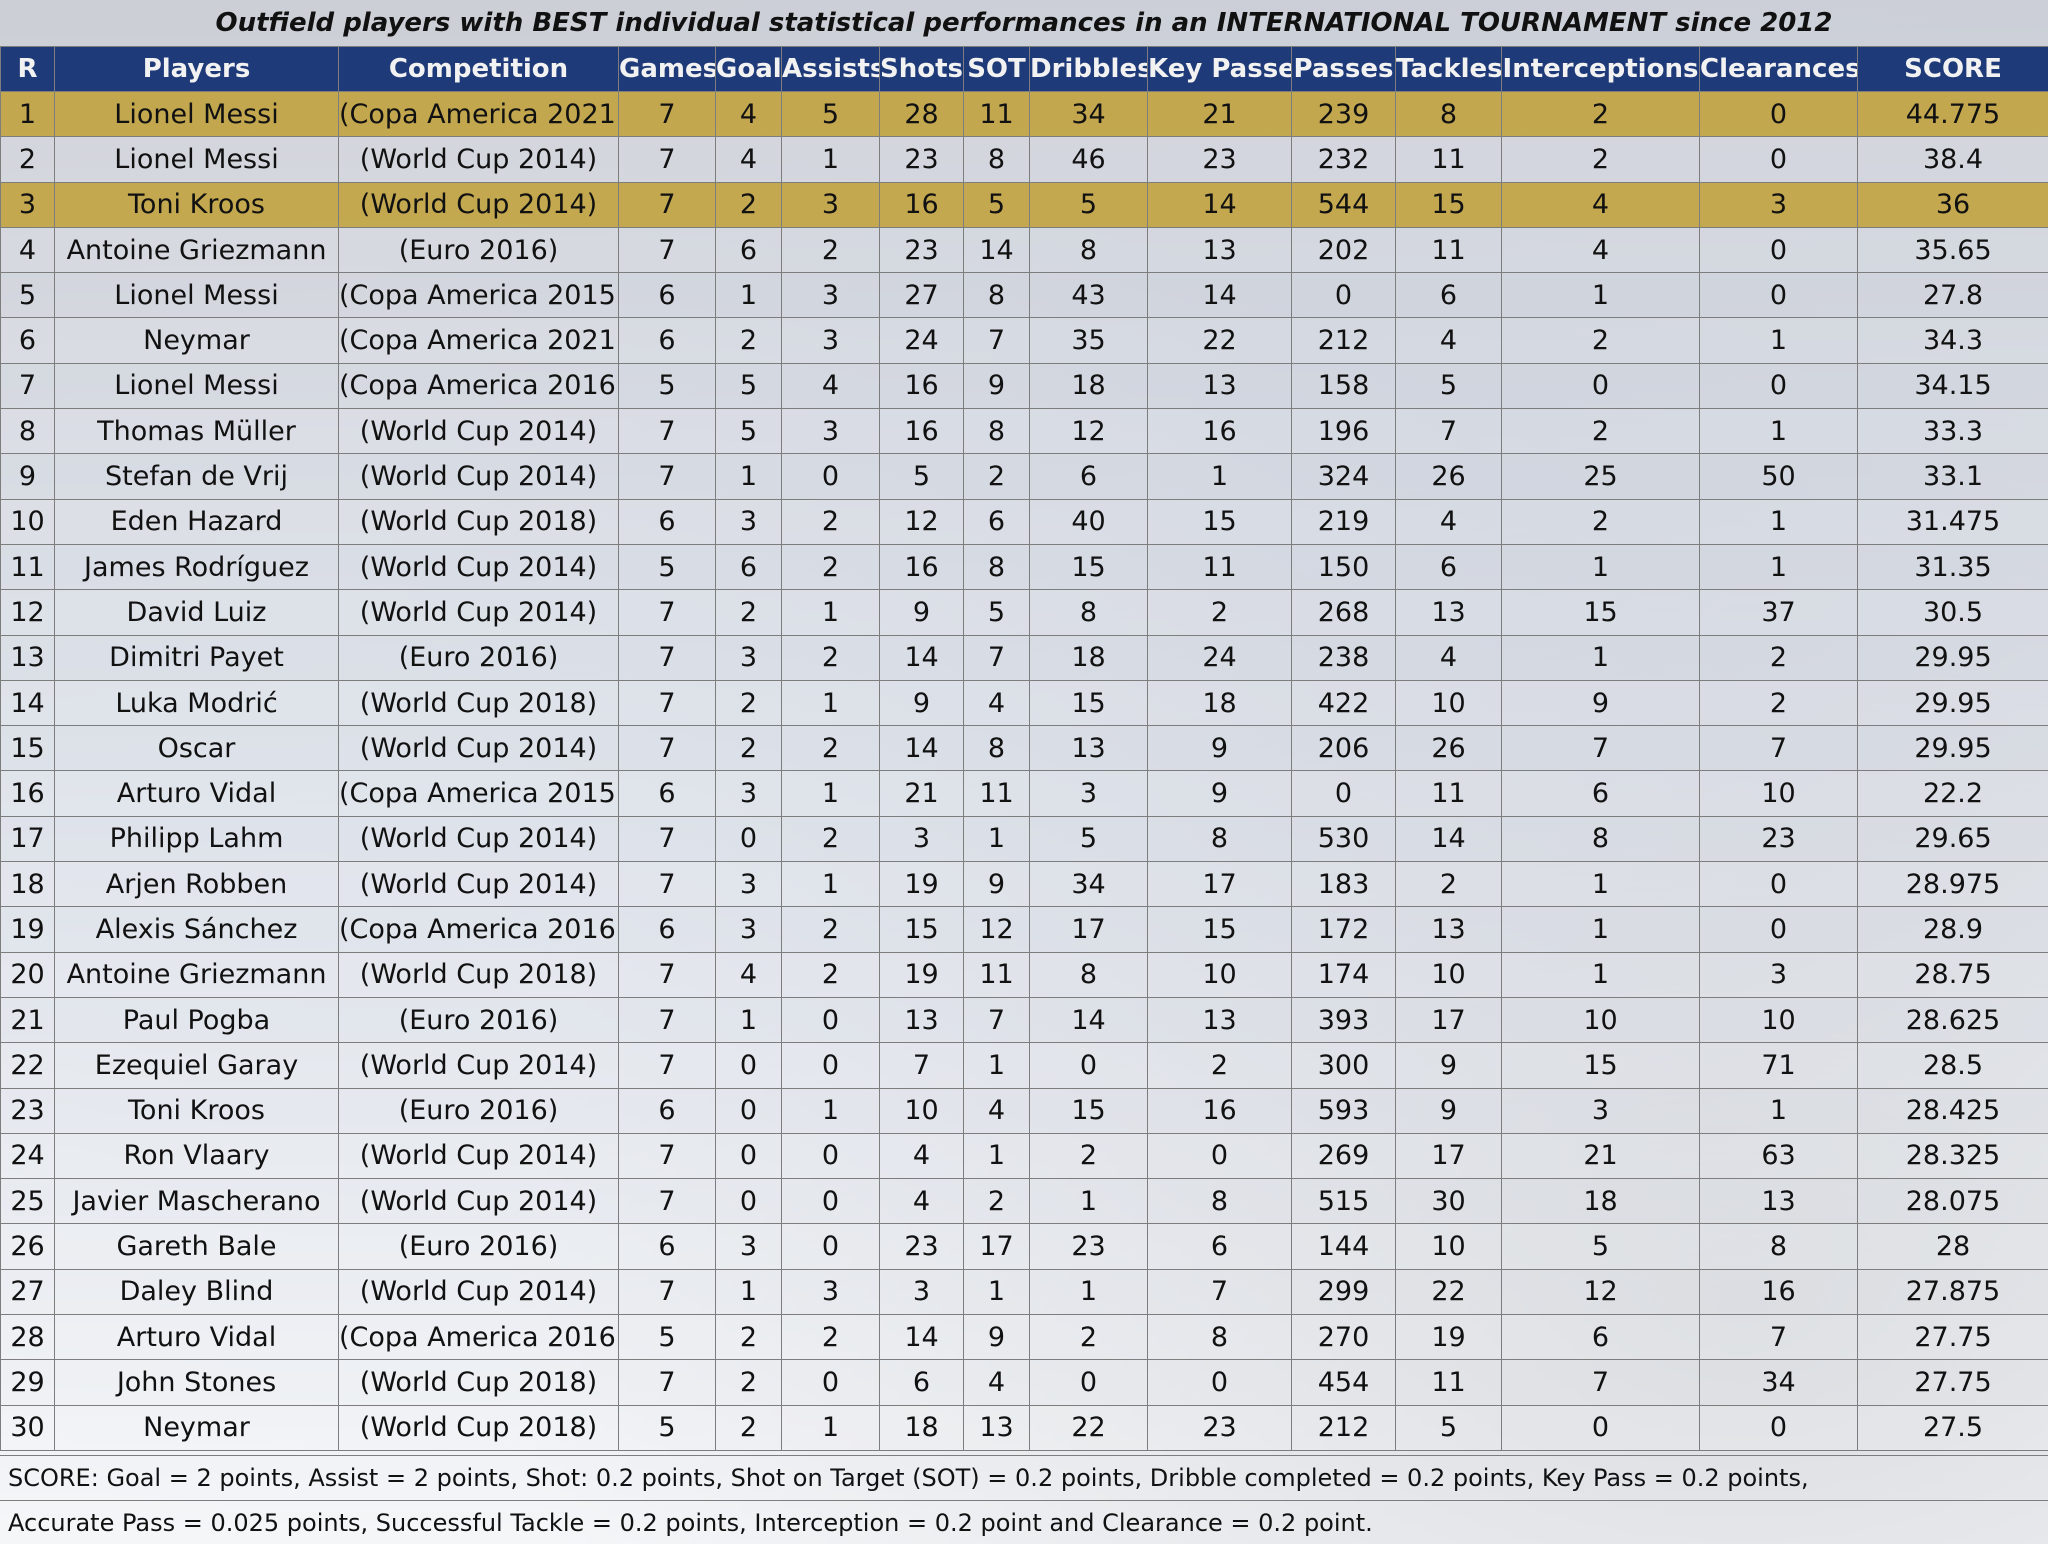 Image resolution: width=2048 pixels, height=1544 pixels. I want to click on cell-clearances: 16, so click(1778, 1292).